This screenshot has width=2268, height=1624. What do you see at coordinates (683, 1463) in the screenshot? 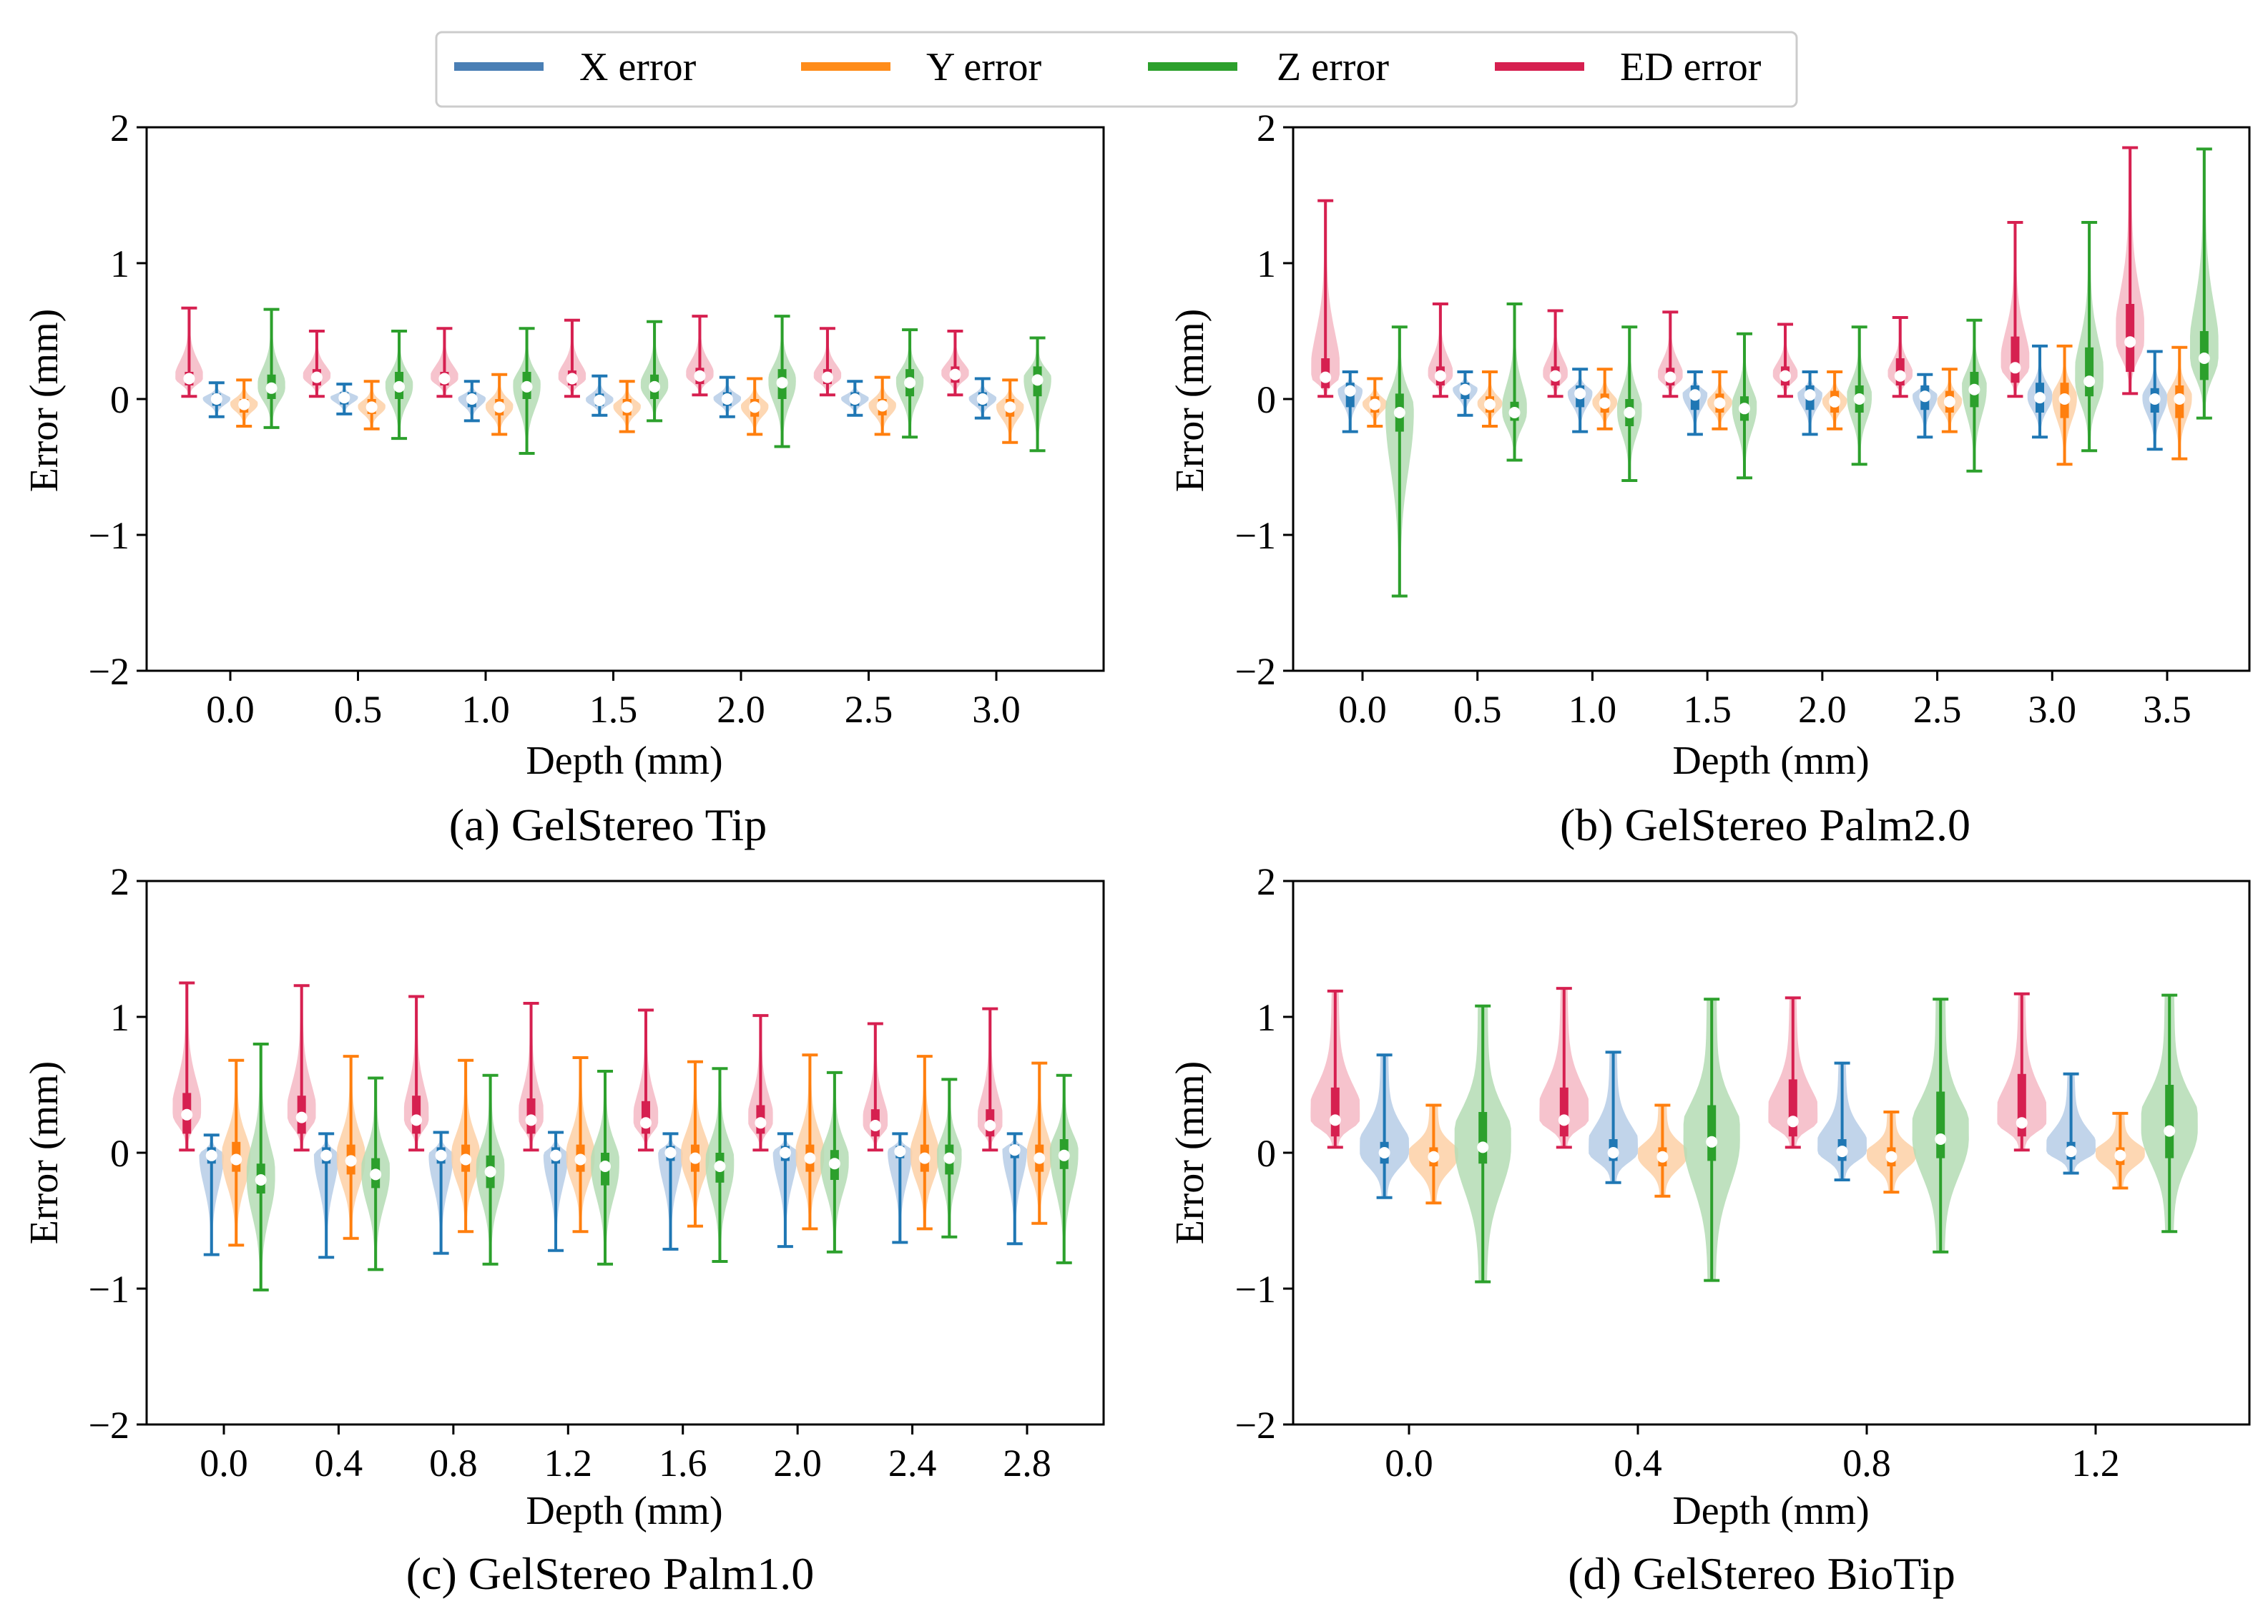
I see `x-tick-label: 1.6` at bounding box center [683, 1463].